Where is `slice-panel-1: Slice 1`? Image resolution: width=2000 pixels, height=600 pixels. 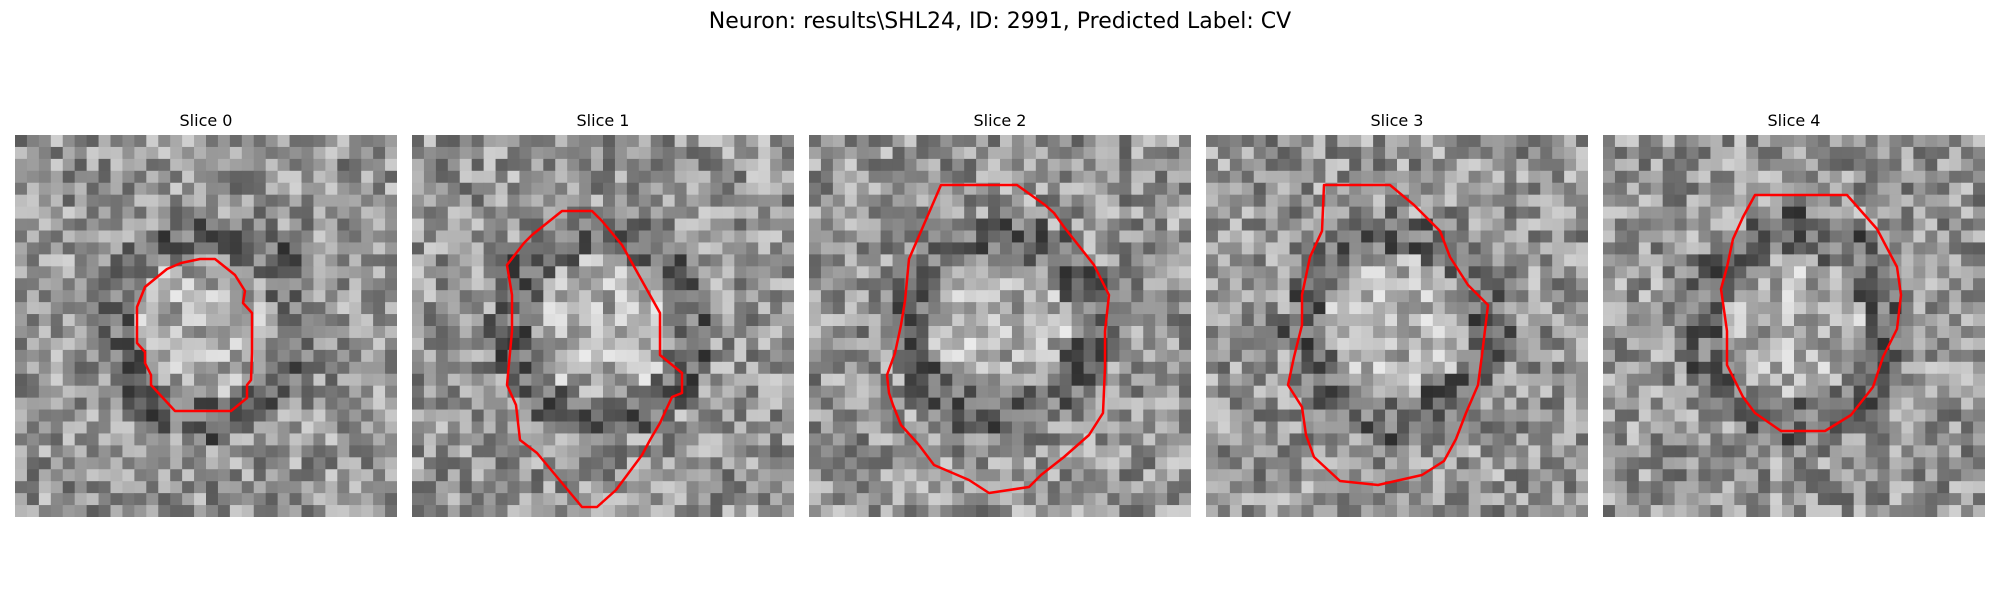
slice-panel-1: Slice 1 is located at coordinates (603, 313).